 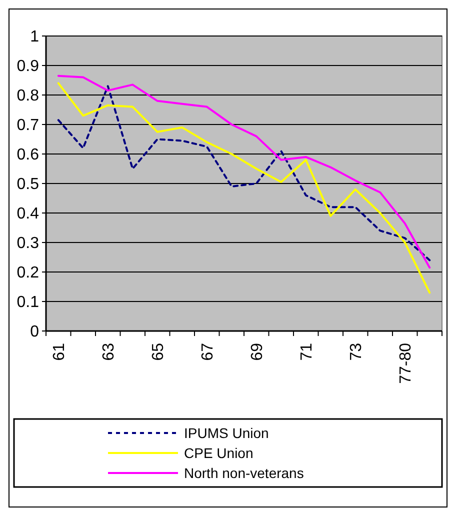 What do you see at coordinates (28, 243) in the screenshot?
I see `y-tick-label: 0.3` at bounding box center [28, 243].